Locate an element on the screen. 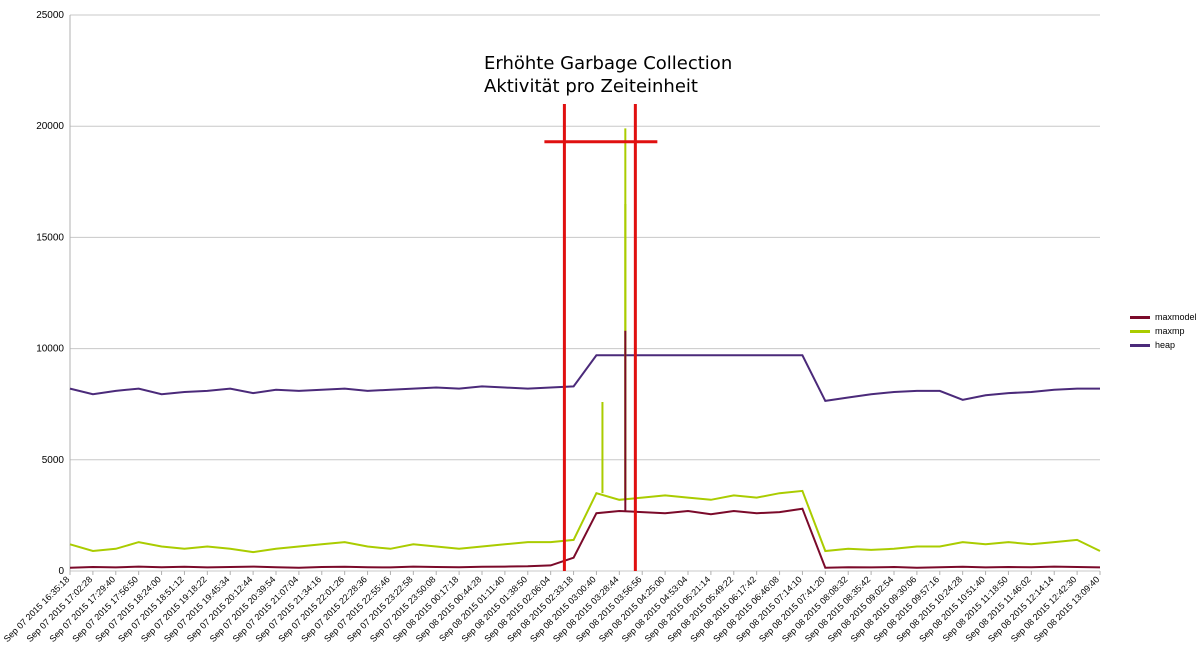  series-line-maxmodel is located at coordinates (585, 538).